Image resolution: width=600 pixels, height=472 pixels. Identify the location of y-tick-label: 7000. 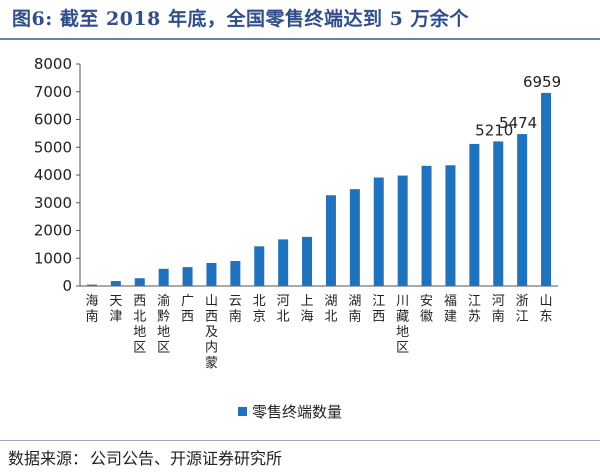
(53, 92).